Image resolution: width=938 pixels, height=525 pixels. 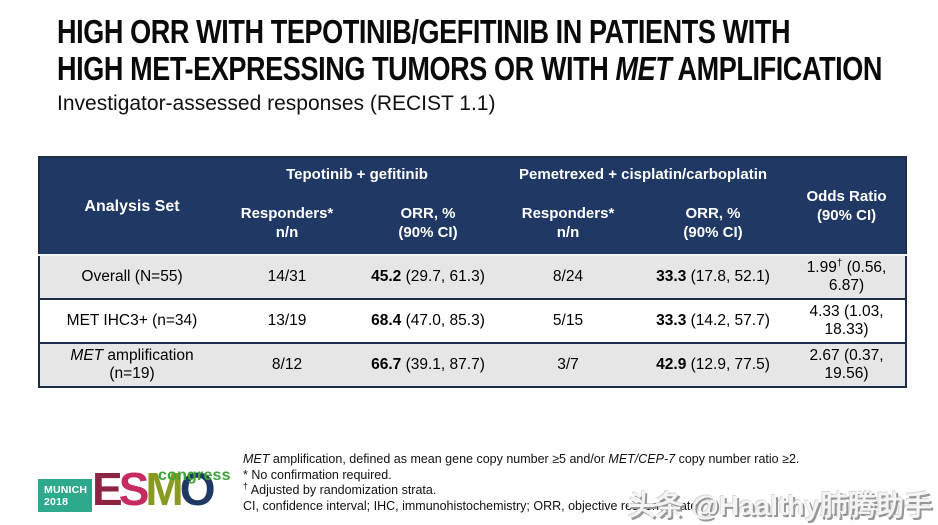 I want to click on cell-tep-responders: 13/19, so click(x=287, y=320).